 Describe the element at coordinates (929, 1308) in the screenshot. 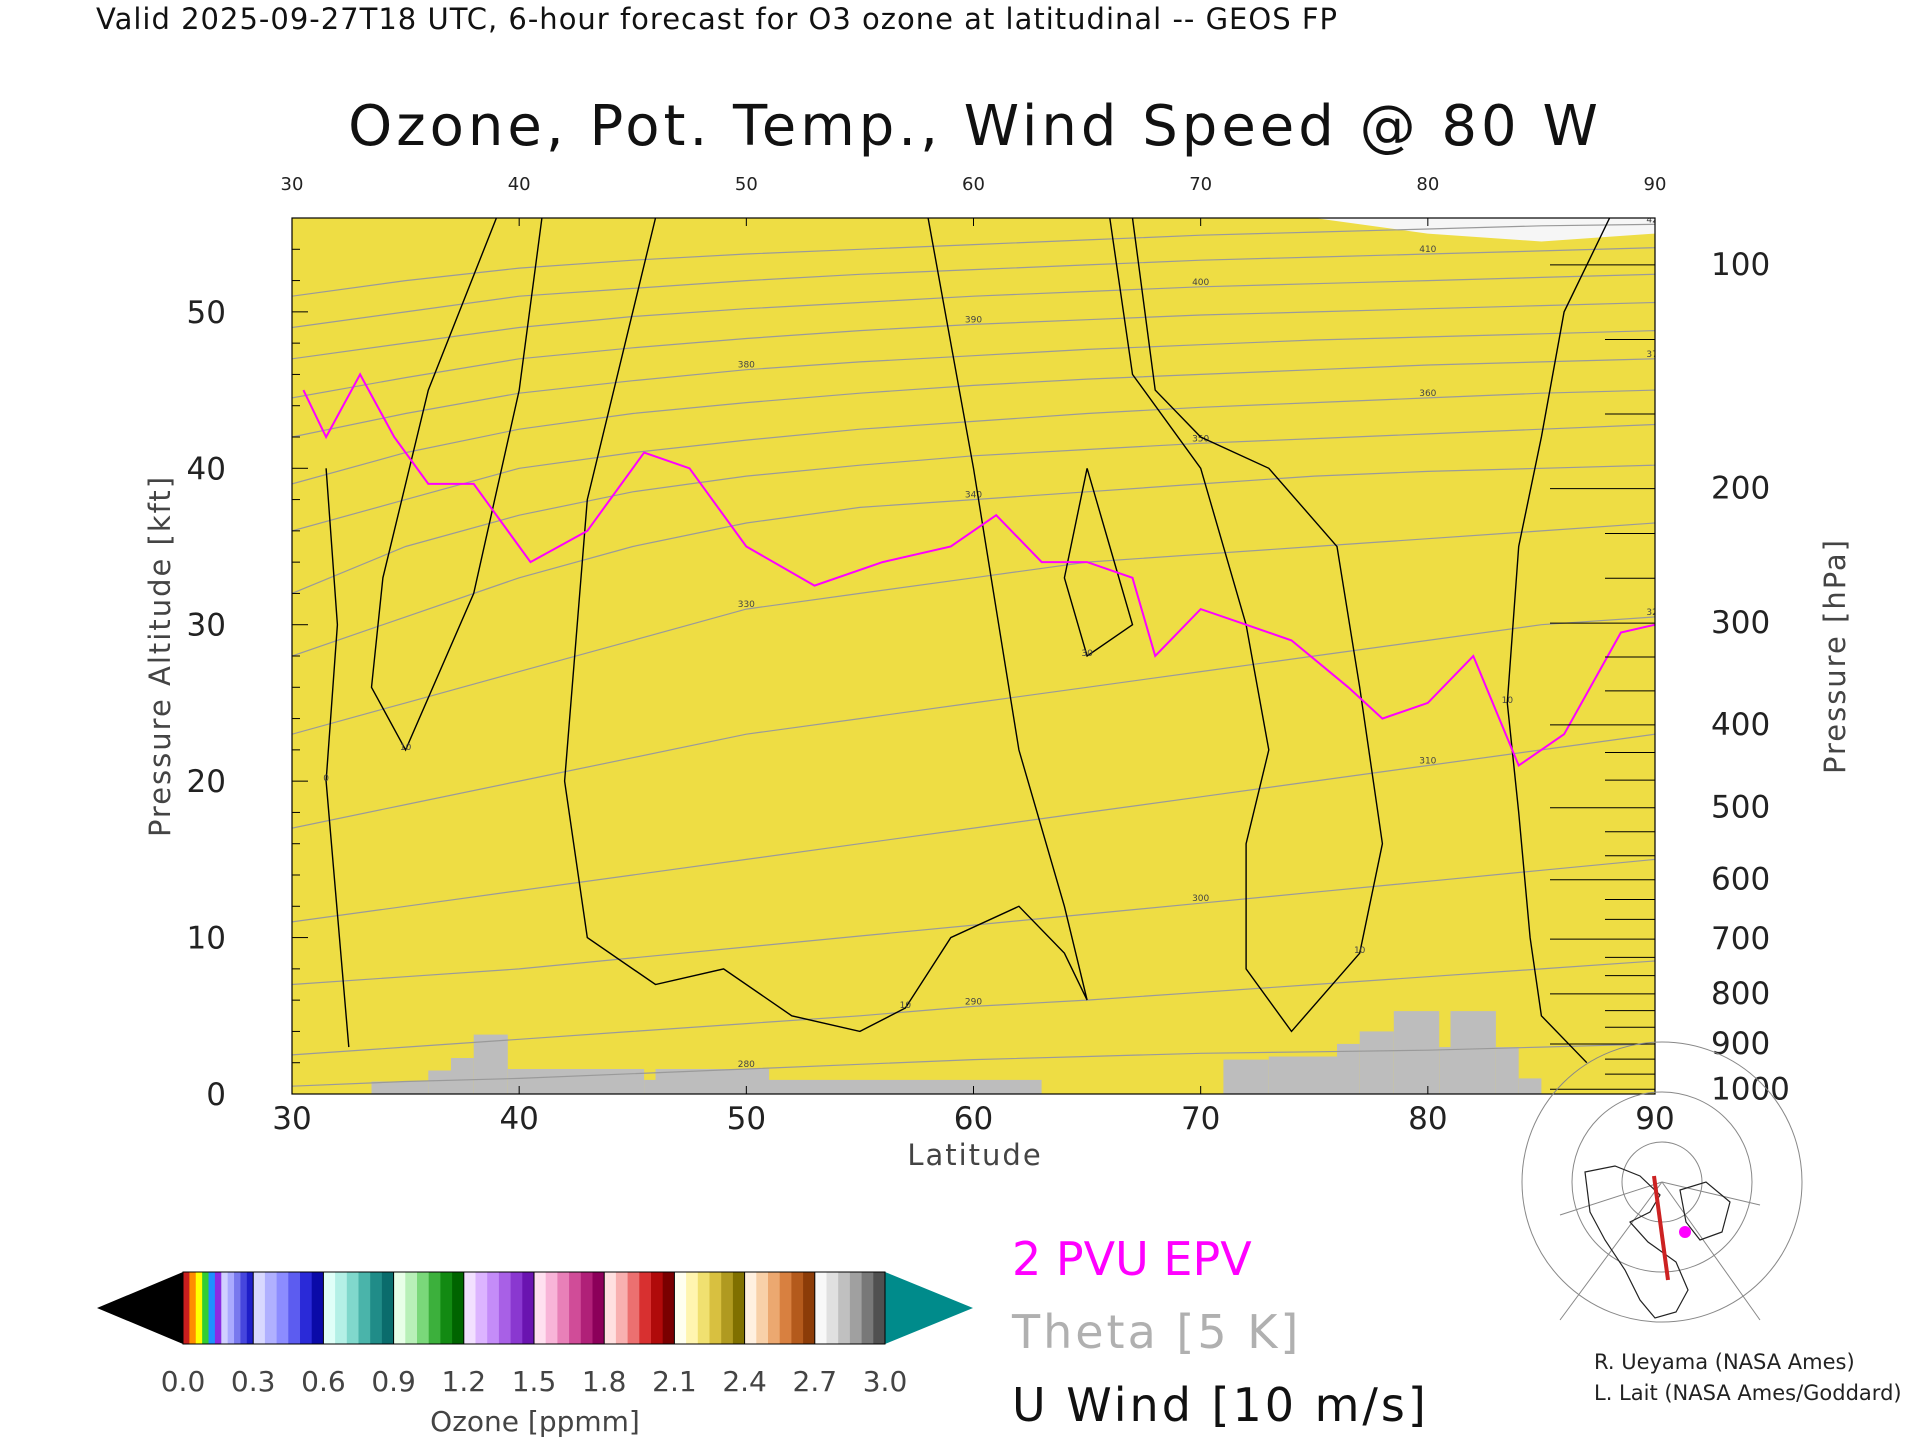

I see `colorbar-over-arrow` at that location.